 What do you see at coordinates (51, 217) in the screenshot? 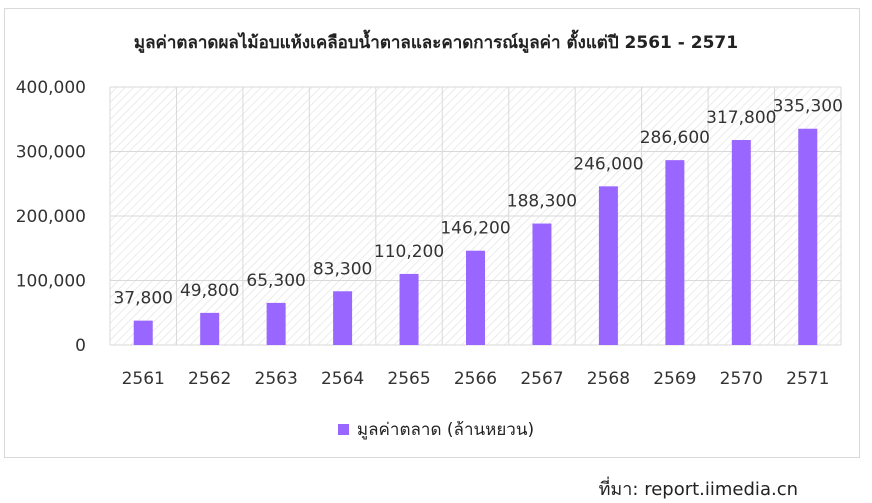
I see `y-tick-label: 200,000` at bounding box center [51, 217].